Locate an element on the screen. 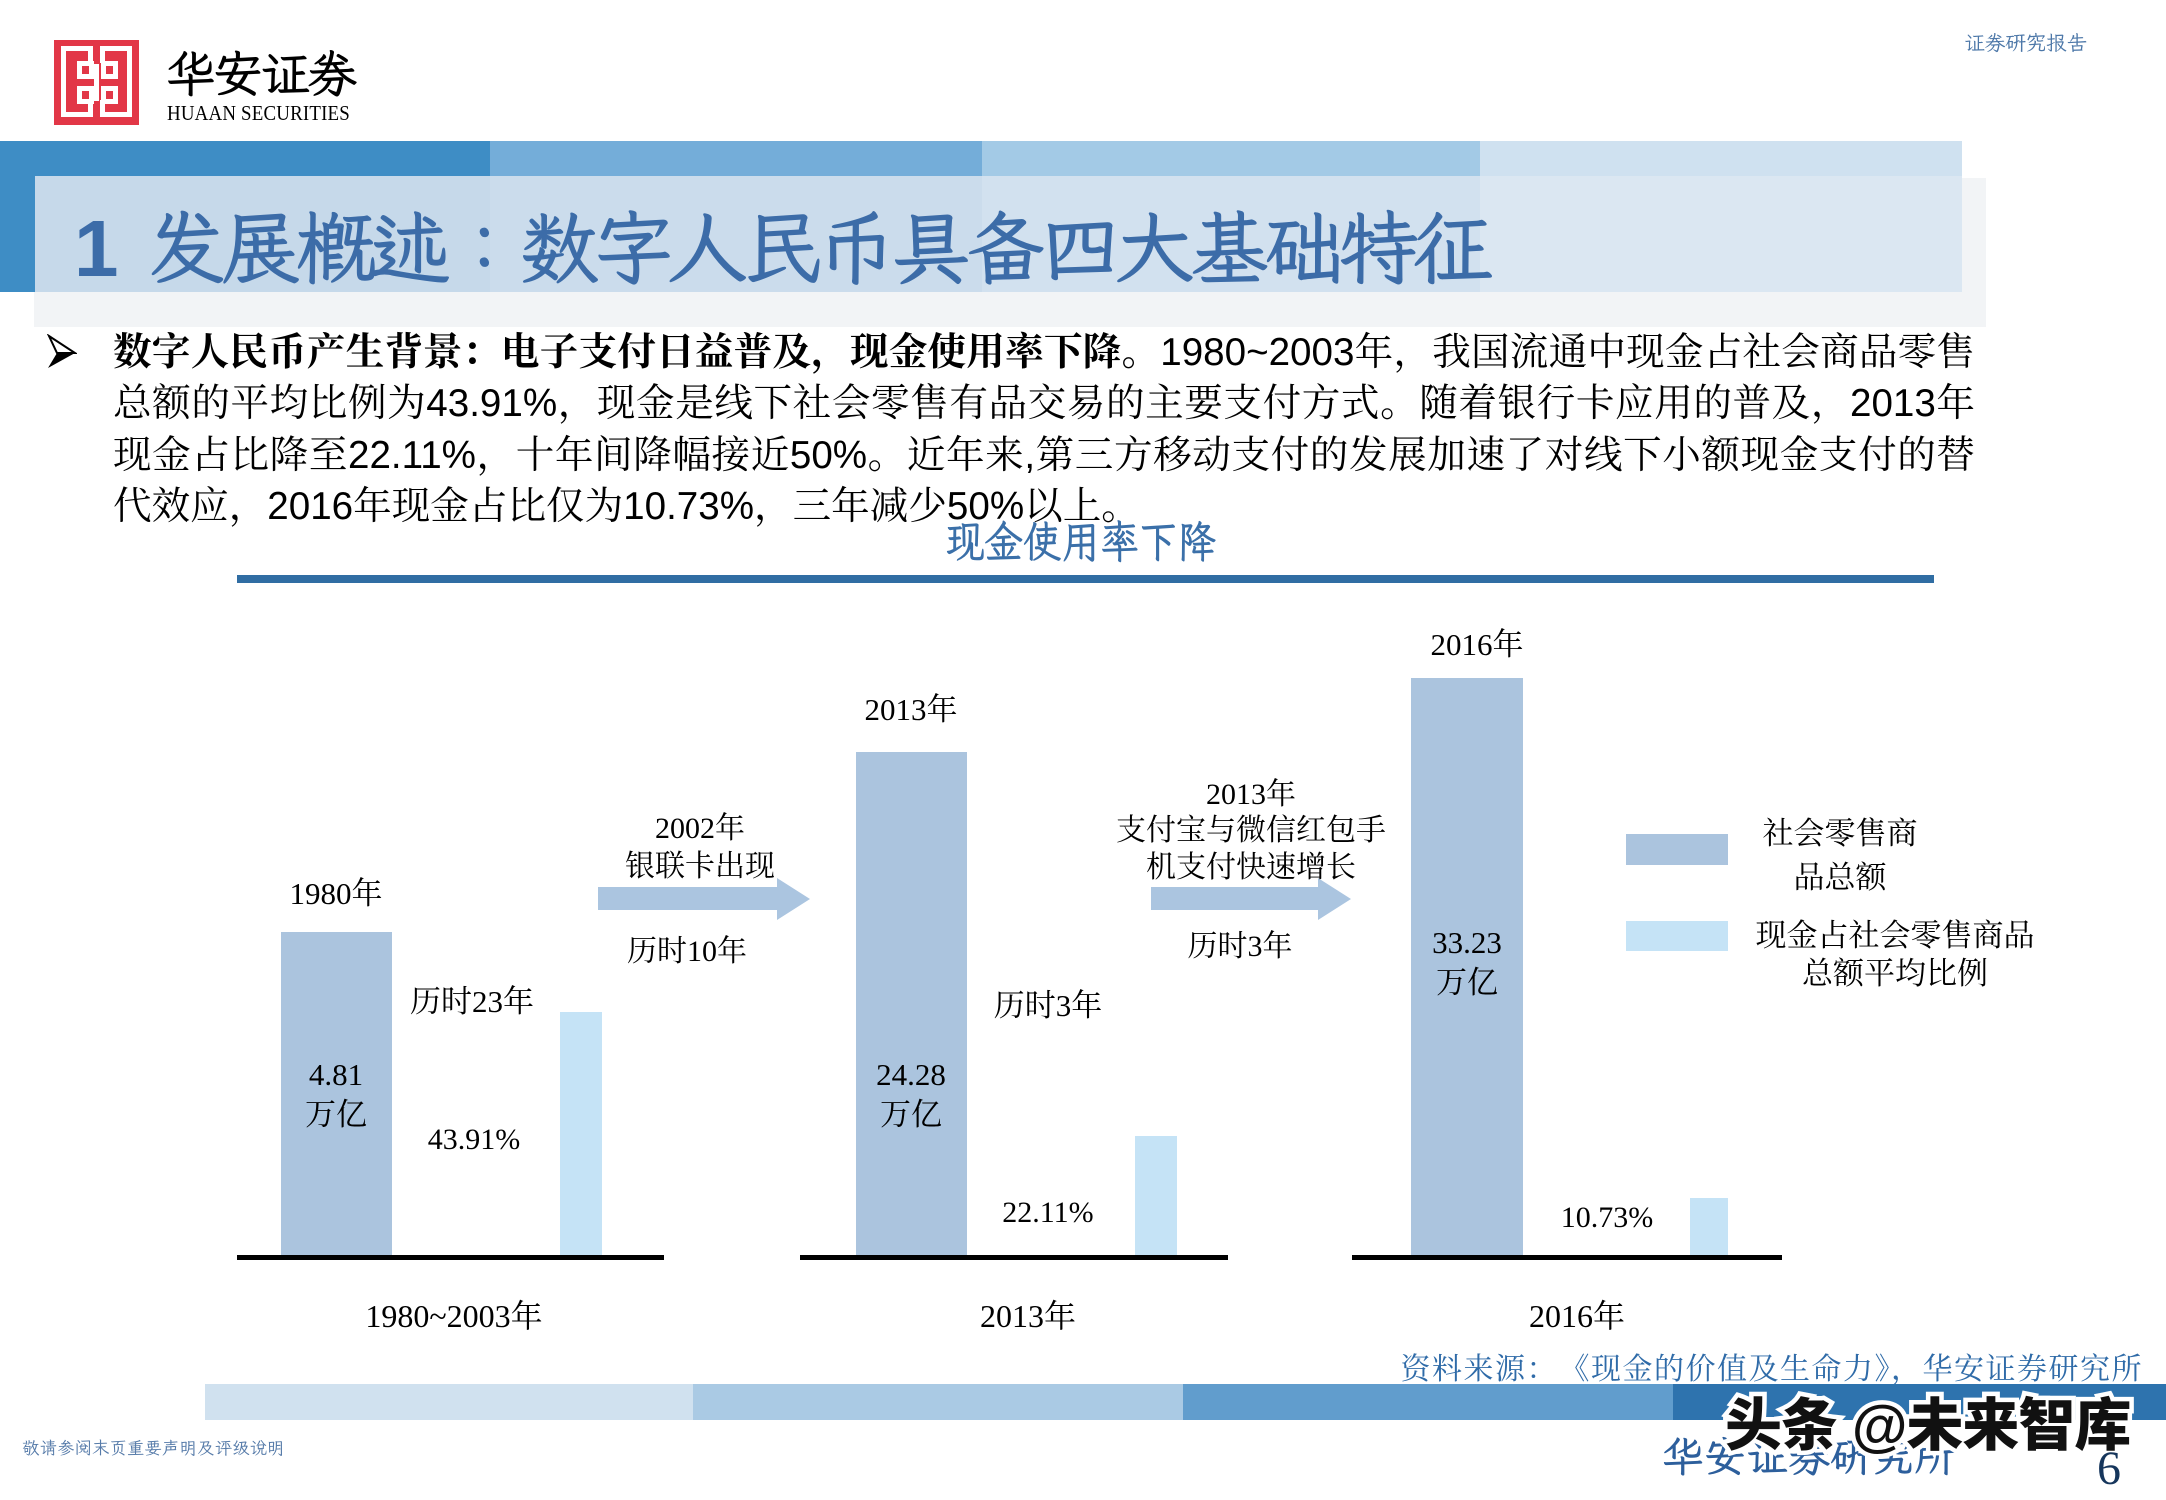 The height and width of the screenshot is (1500, 2166). svg-text: 头条 @未来智库 is located at coordinates (1927, 1426).